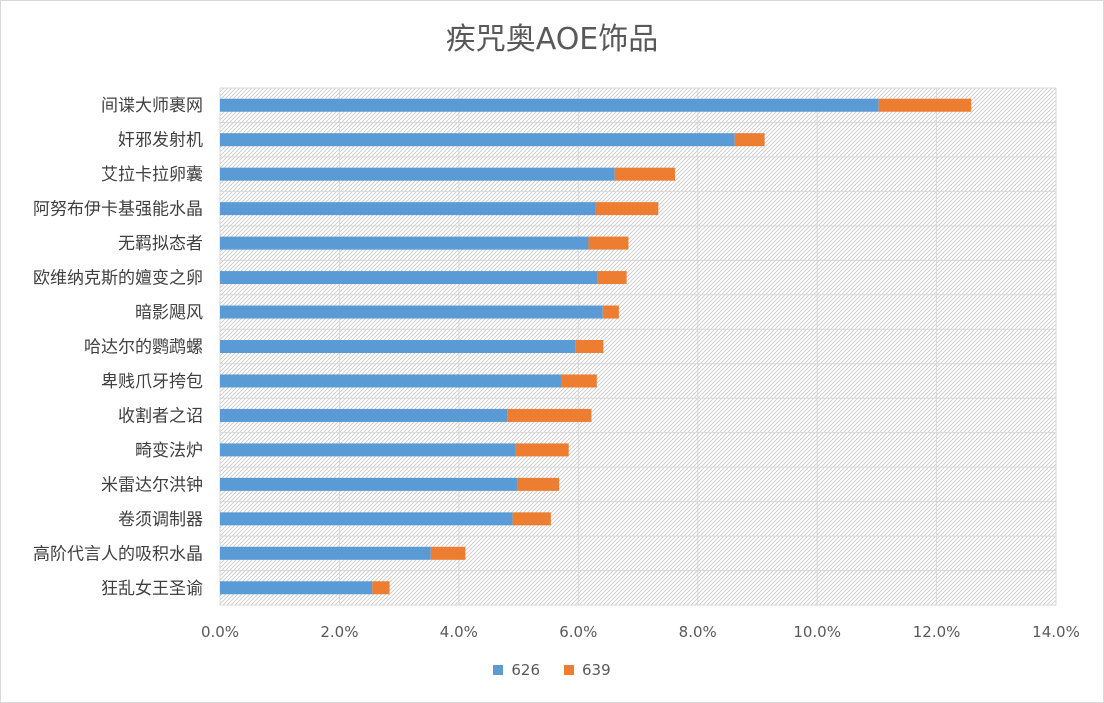 This screenshot has height=703, width=1104. I want to click on category-label: 狂乱女王圣谕, so click(152, 589).